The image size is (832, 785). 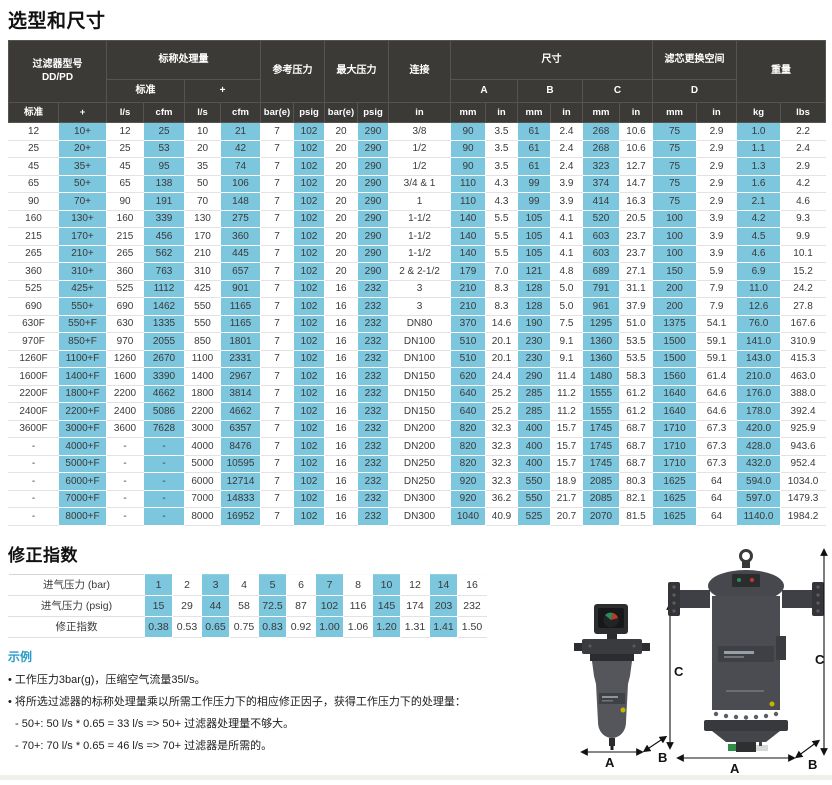 What do you see at coordinates (501, 288) in the screenshot?
I see `table-cell: 8.3` at bounding box center [501, 288].